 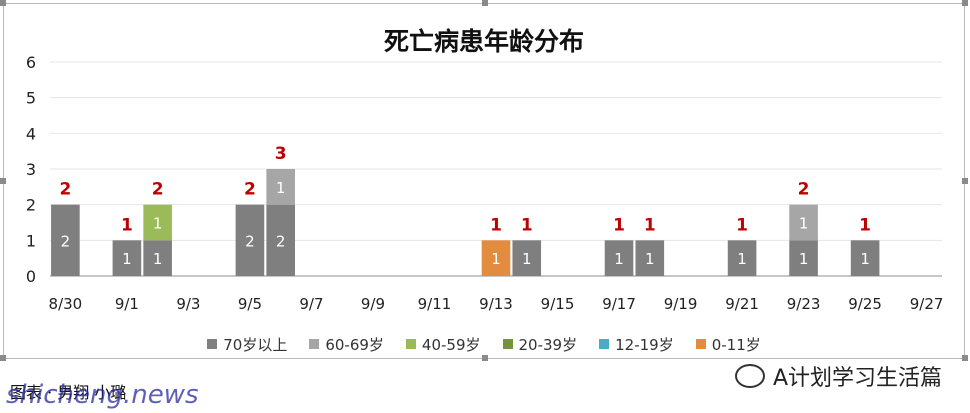 What do you see at coordinates (31, 169) in the screenshot?
I see `y-tick-label: 3` at bounding box center [31, 169].